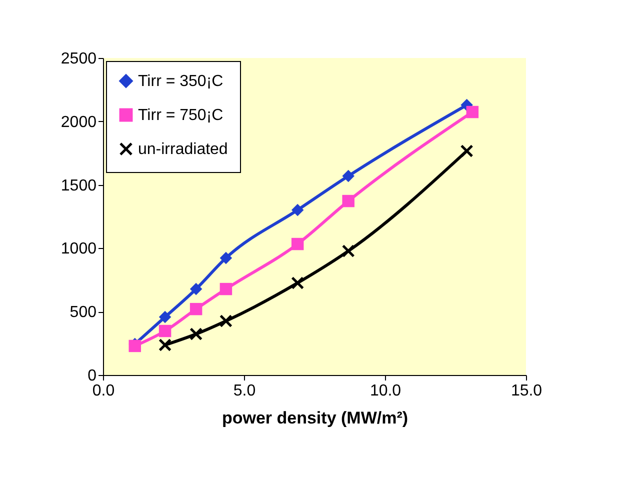  What do you see at coordinates (103, 391) in the screenshot?
I see `x-tick-label: 0.0` at bounding box center [103, 391].